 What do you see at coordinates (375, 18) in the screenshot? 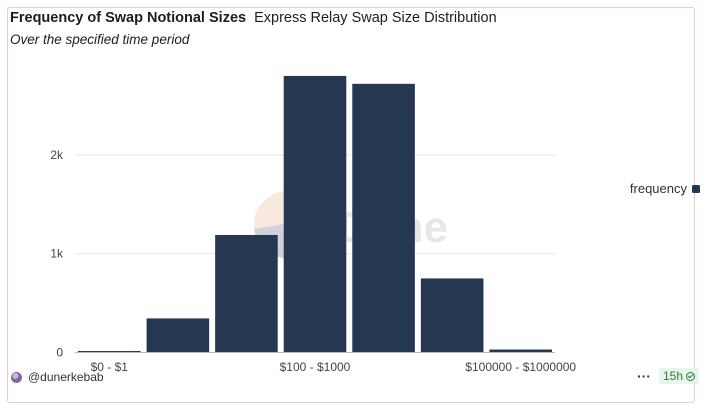
I see `chart-subtitle: Express Relay Swap Size Distribution` at bounding box center [375, 18].